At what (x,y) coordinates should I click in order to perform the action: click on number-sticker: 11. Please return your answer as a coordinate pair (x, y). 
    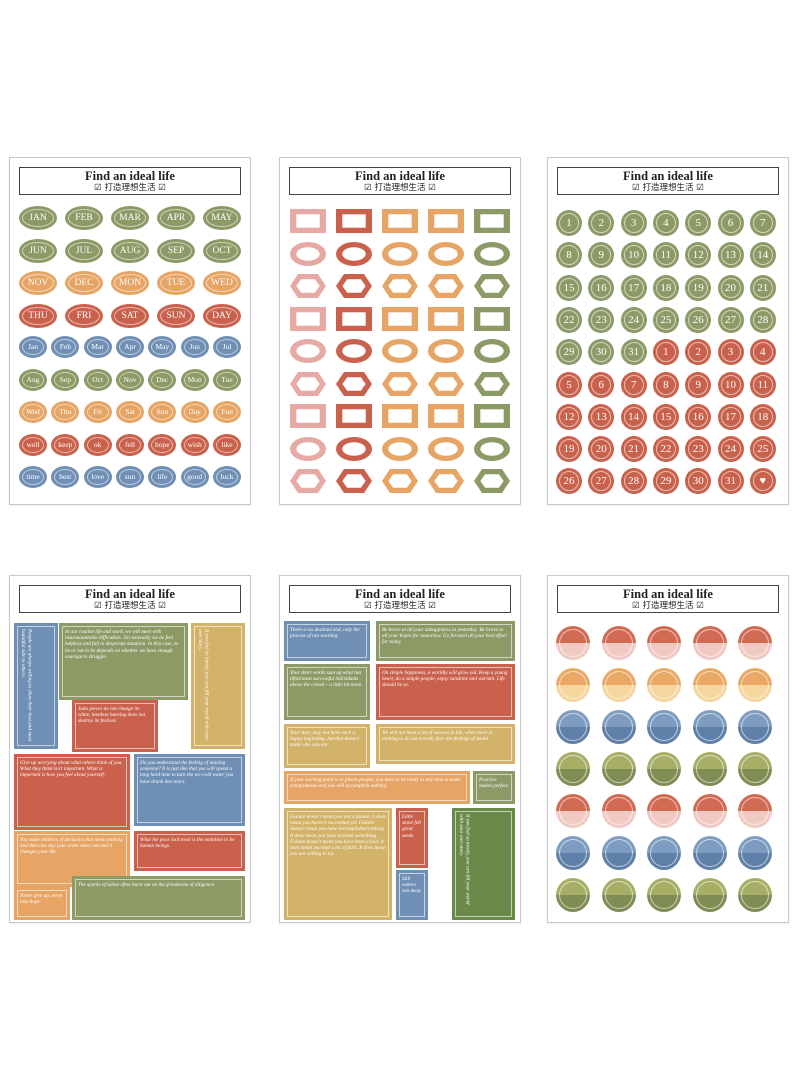
    Looking at the image, I should click on (762, 384).